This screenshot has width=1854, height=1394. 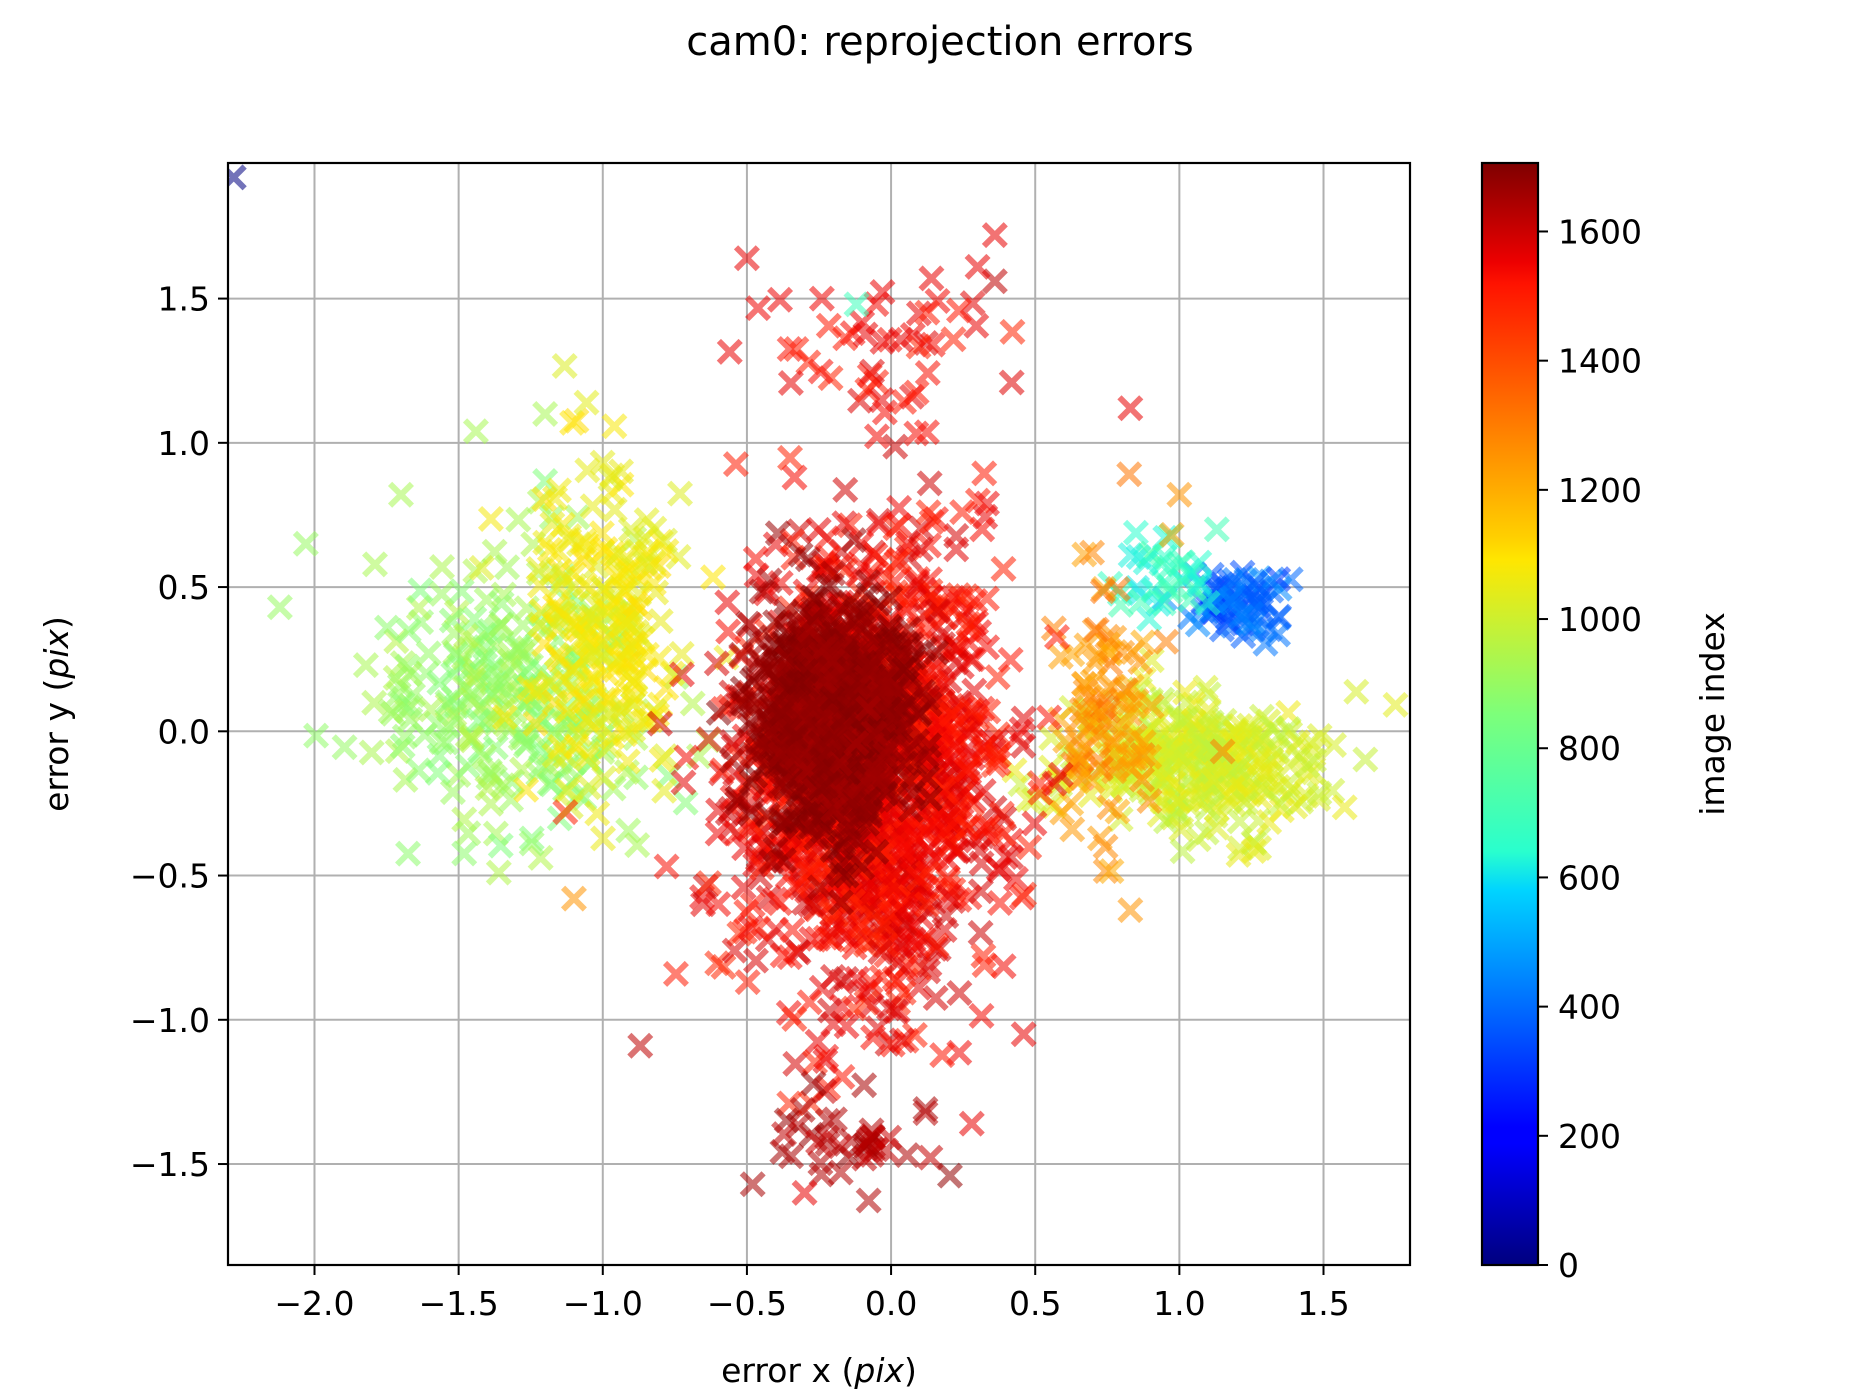 I want to click on x-tick-label: −1.5, so click(x=459, y=1303).